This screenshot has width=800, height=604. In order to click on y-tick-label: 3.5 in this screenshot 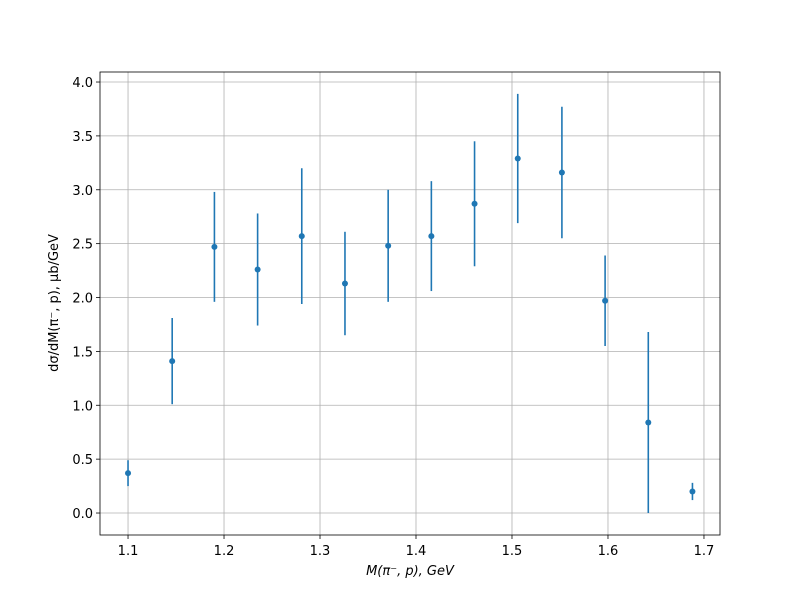, I will do `click(82, 137)`.